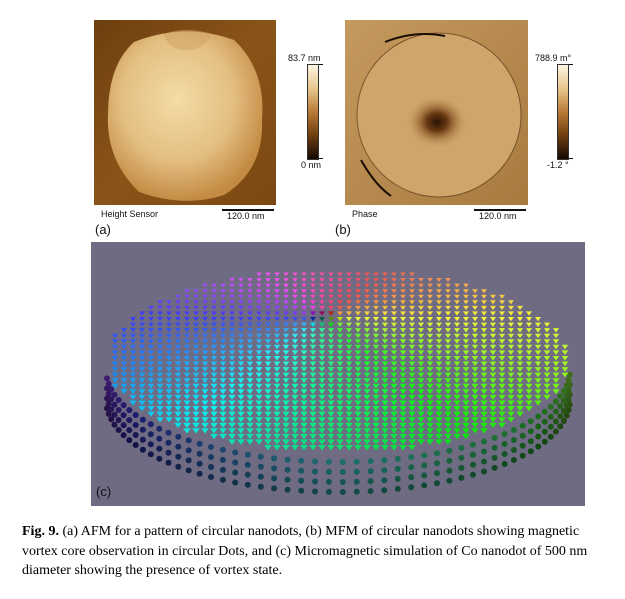 The height and width of the screenshot is (599, 625). I want to click on afm-scale-bar-label: 120.0 nm, so click(246, 216).